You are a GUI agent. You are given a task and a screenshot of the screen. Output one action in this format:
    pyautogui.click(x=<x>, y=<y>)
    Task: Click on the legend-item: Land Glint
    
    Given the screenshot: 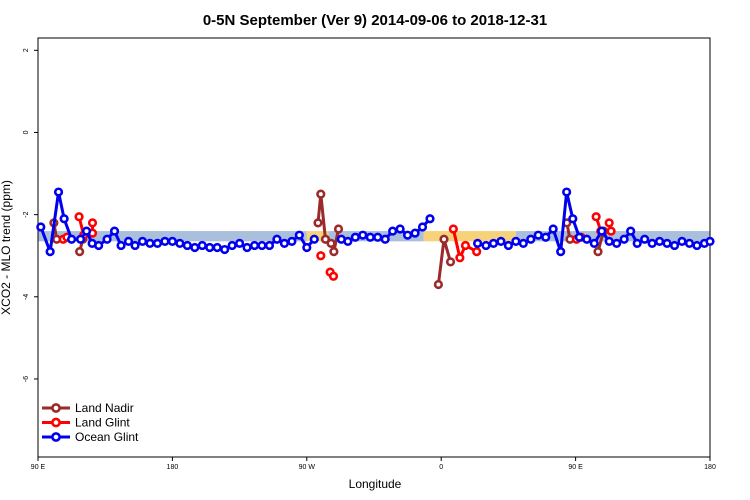 What is the action you would take?
    pyautogui.click(x=86, y=423)
    